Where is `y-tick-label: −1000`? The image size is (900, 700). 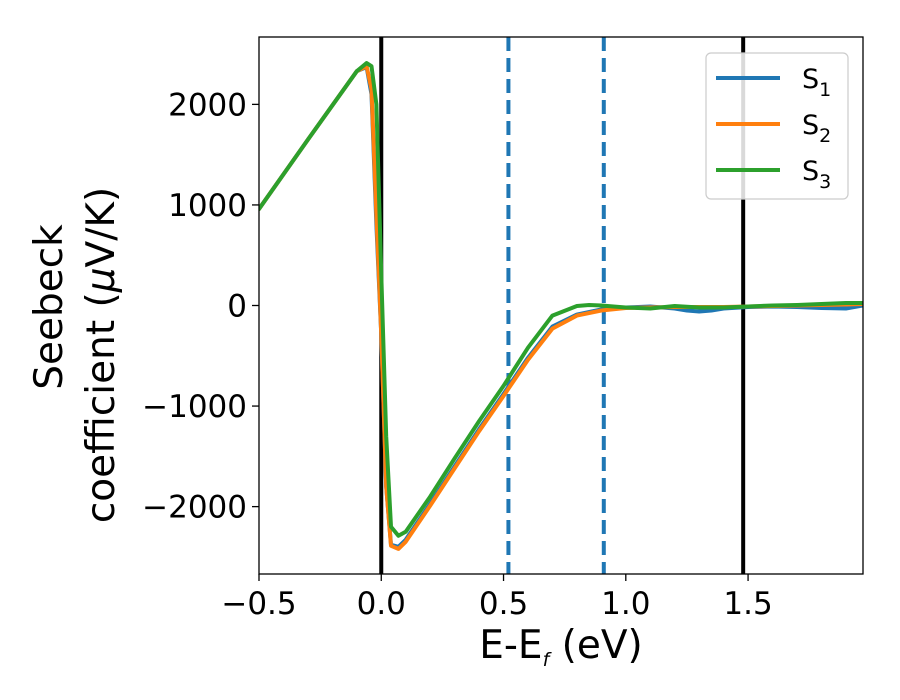 y-tick-label: −1000 is located at coordinates (194, 407).